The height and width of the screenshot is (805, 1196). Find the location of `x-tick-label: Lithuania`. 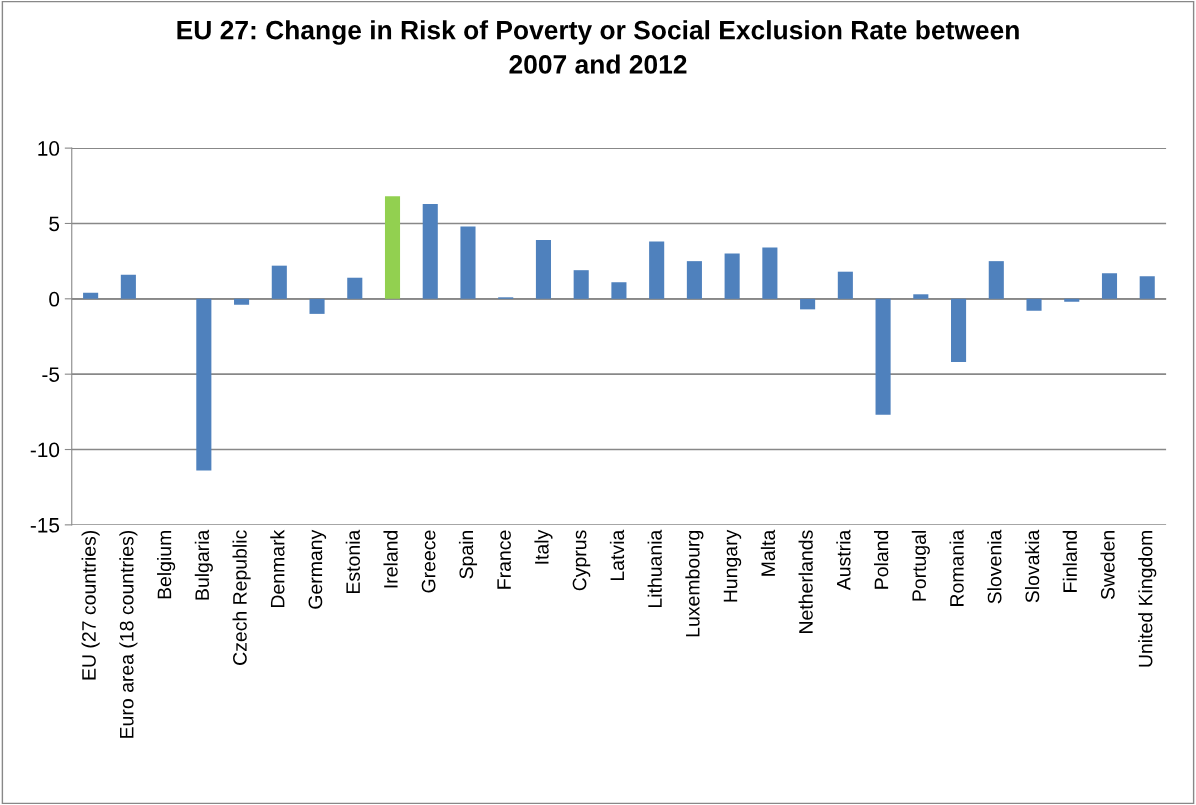

x-tick-label: Lithuania is located at coordinates (654, 568).